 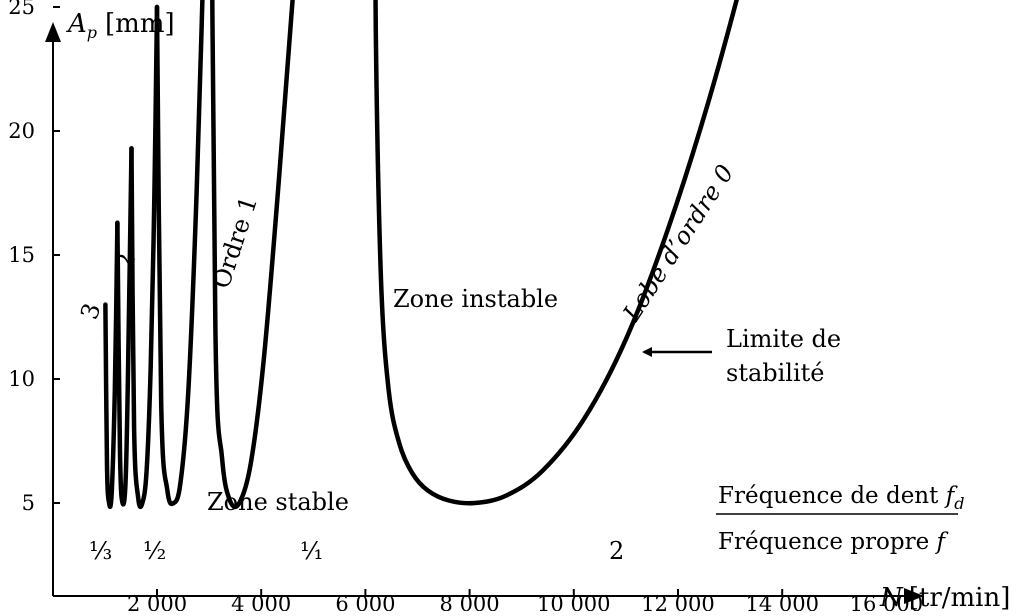 What do you see at coordinates (90, 311) in the screenshot?
I see `order-3-label: 3` at bounding box center [90, 311].